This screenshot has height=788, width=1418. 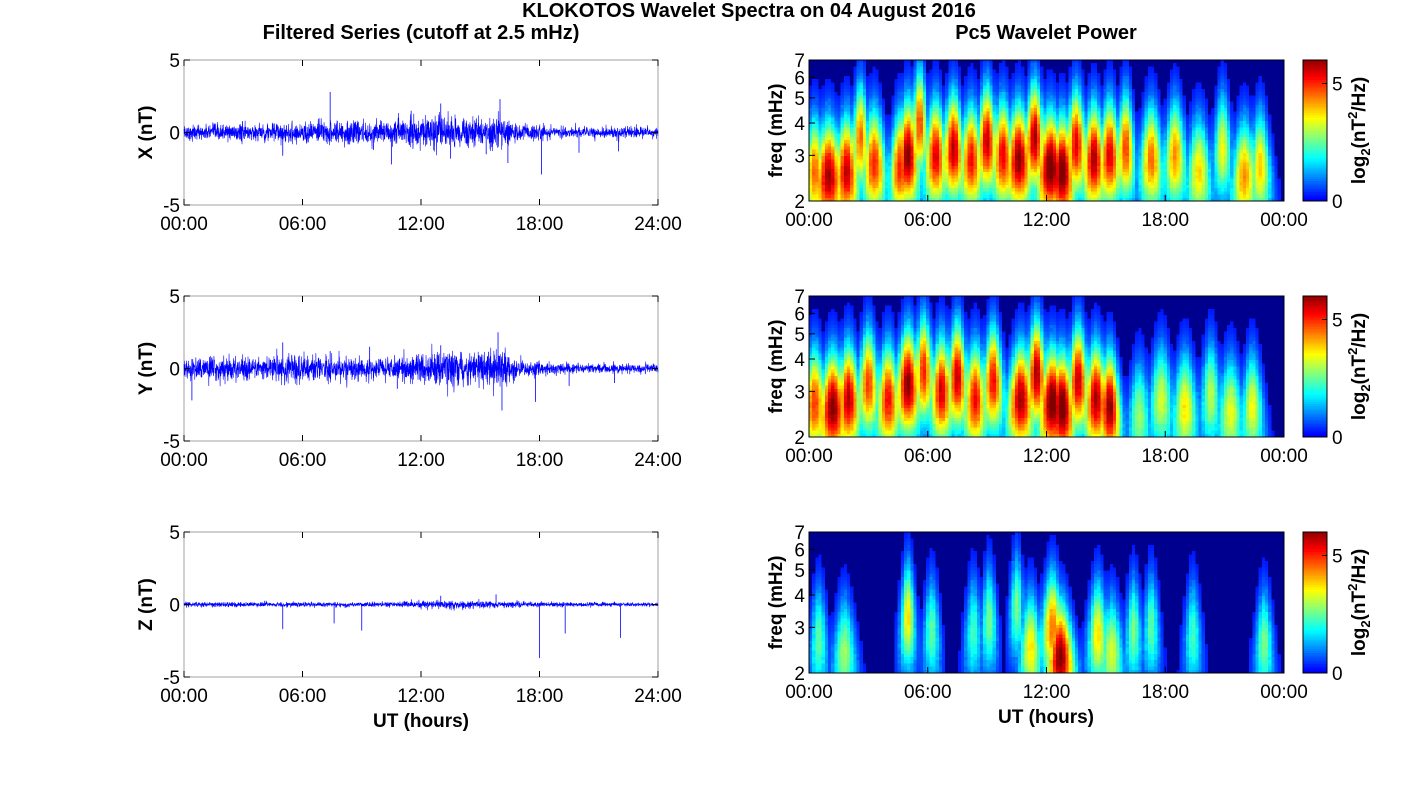 I want to click on y-axis-label-x: X (nT), so click(x=146, y=133).